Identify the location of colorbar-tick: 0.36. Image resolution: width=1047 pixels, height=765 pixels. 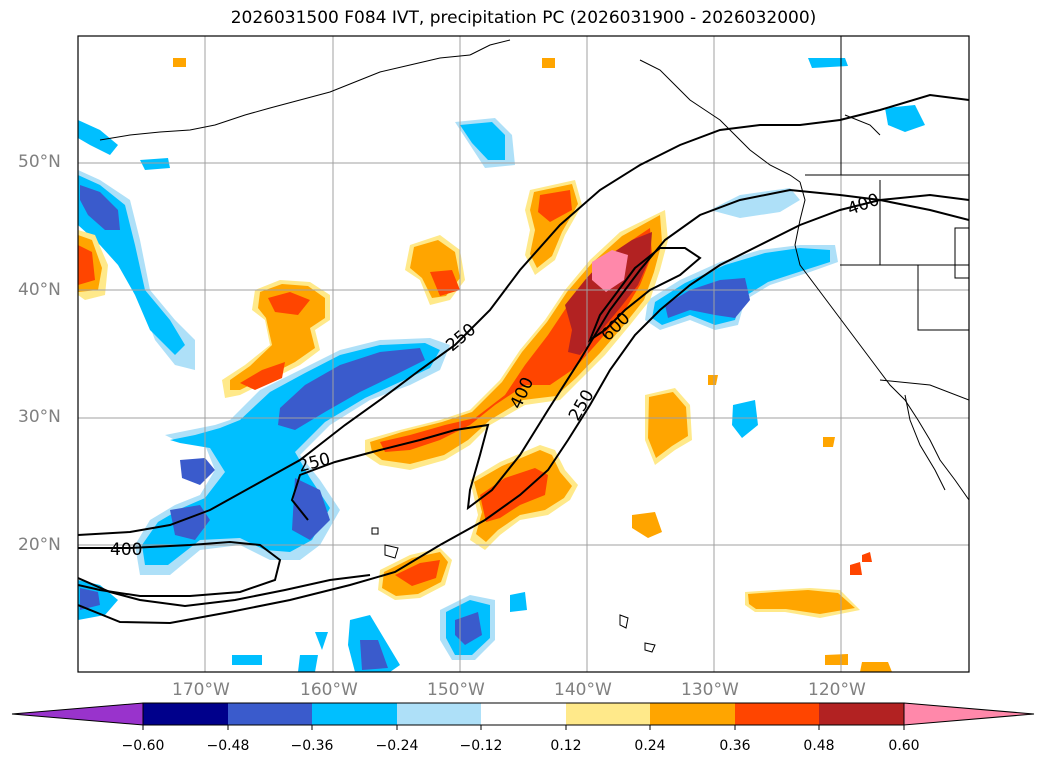
(735, 746).